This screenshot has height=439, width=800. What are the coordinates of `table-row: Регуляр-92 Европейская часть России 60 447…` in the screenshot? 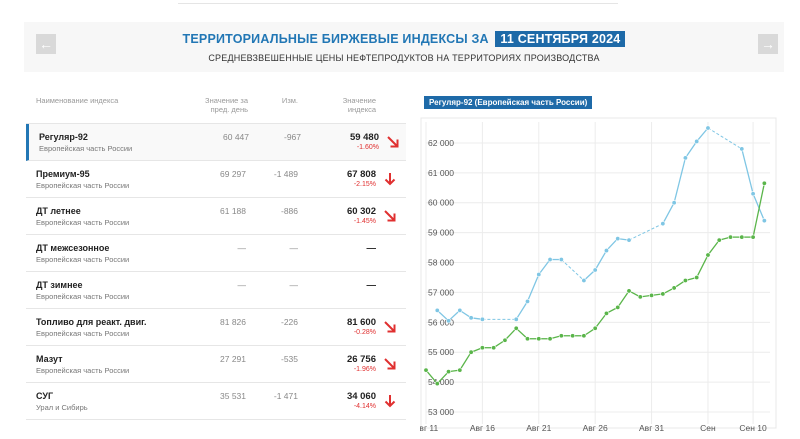 It's located at (216, 142).